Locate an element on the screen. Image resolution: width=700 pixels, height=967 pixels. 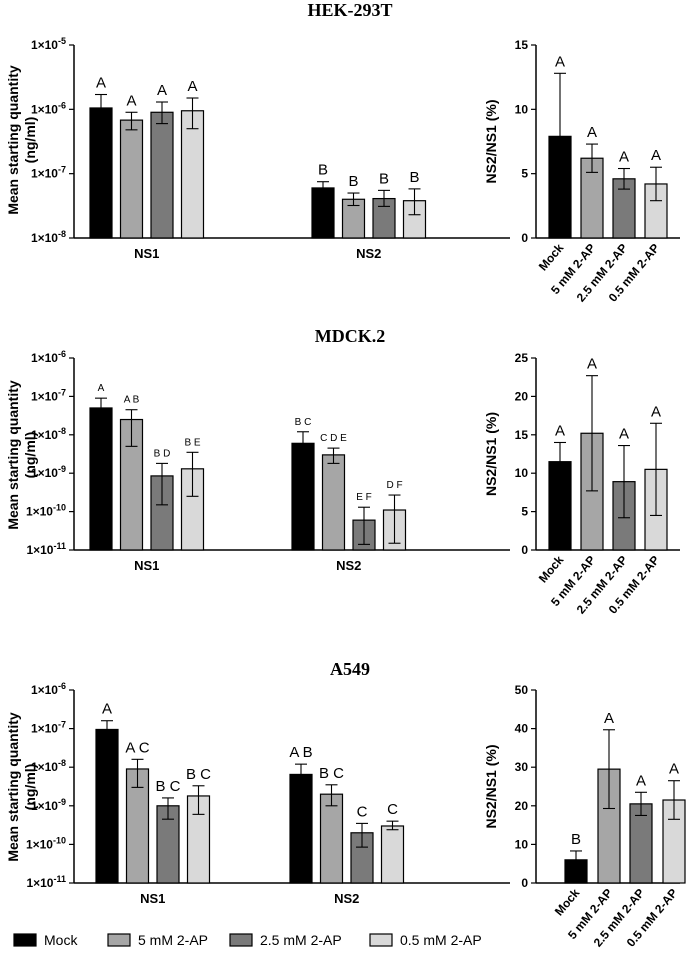
y-tick-label: 5 is located at coordinates (524, 512).